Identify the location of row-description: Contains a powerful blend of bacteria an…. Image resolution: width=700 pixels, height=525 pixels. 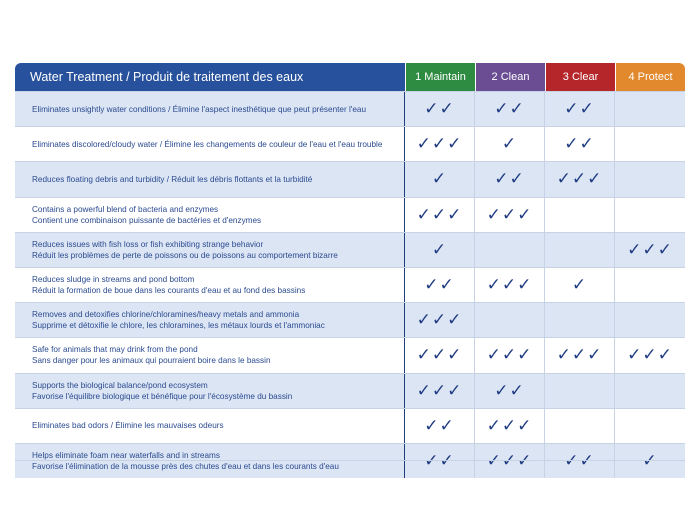
(210, 214).